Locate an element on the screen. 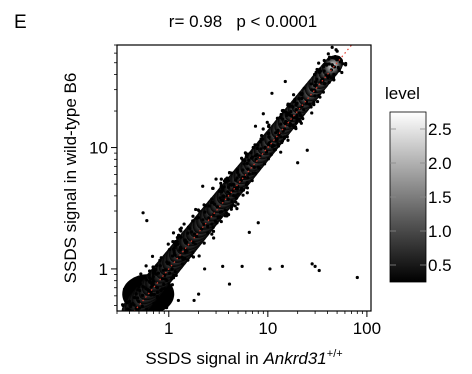 The height and width of the screenshot is (374, 472). y-tick-label: 1 is located at coordinates (103, 269).